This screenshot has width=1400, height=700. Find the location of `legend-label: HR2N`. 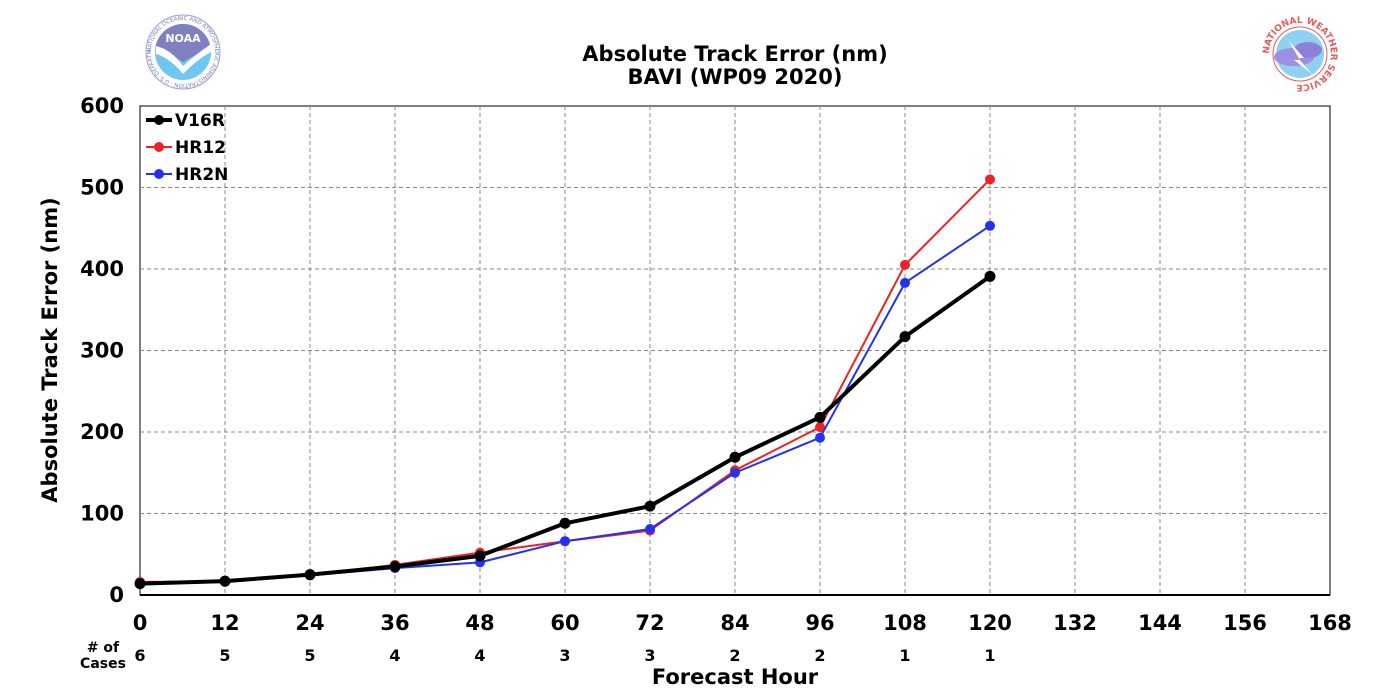

legend-label: HR2N is located at coordinates (201, 175).